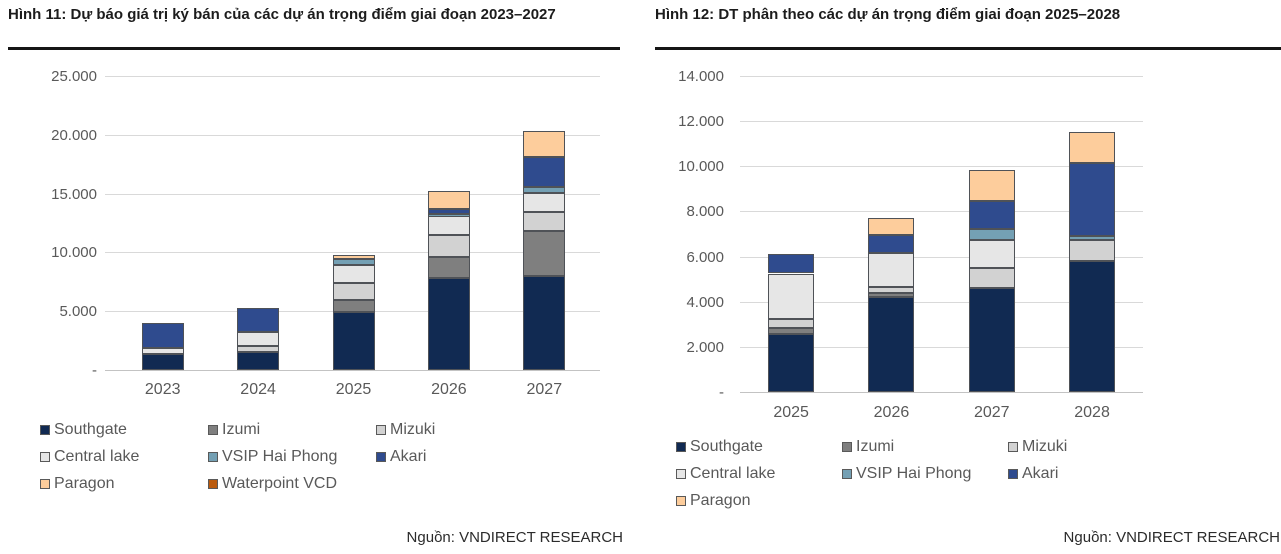 Image resolution: width=1281 pixels, height=554 pixels. I want to click on legend-item: Central lake, so click(759, 473).